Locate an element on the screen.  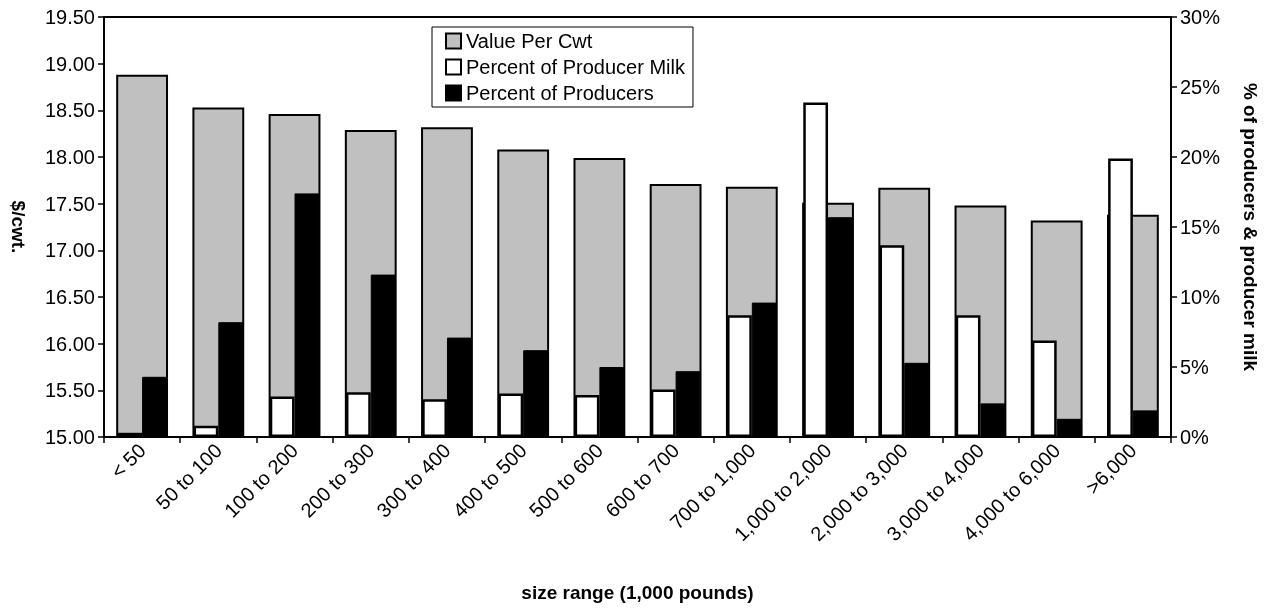
y-tick-label: 18.50 is located at coordinates (69, 110).